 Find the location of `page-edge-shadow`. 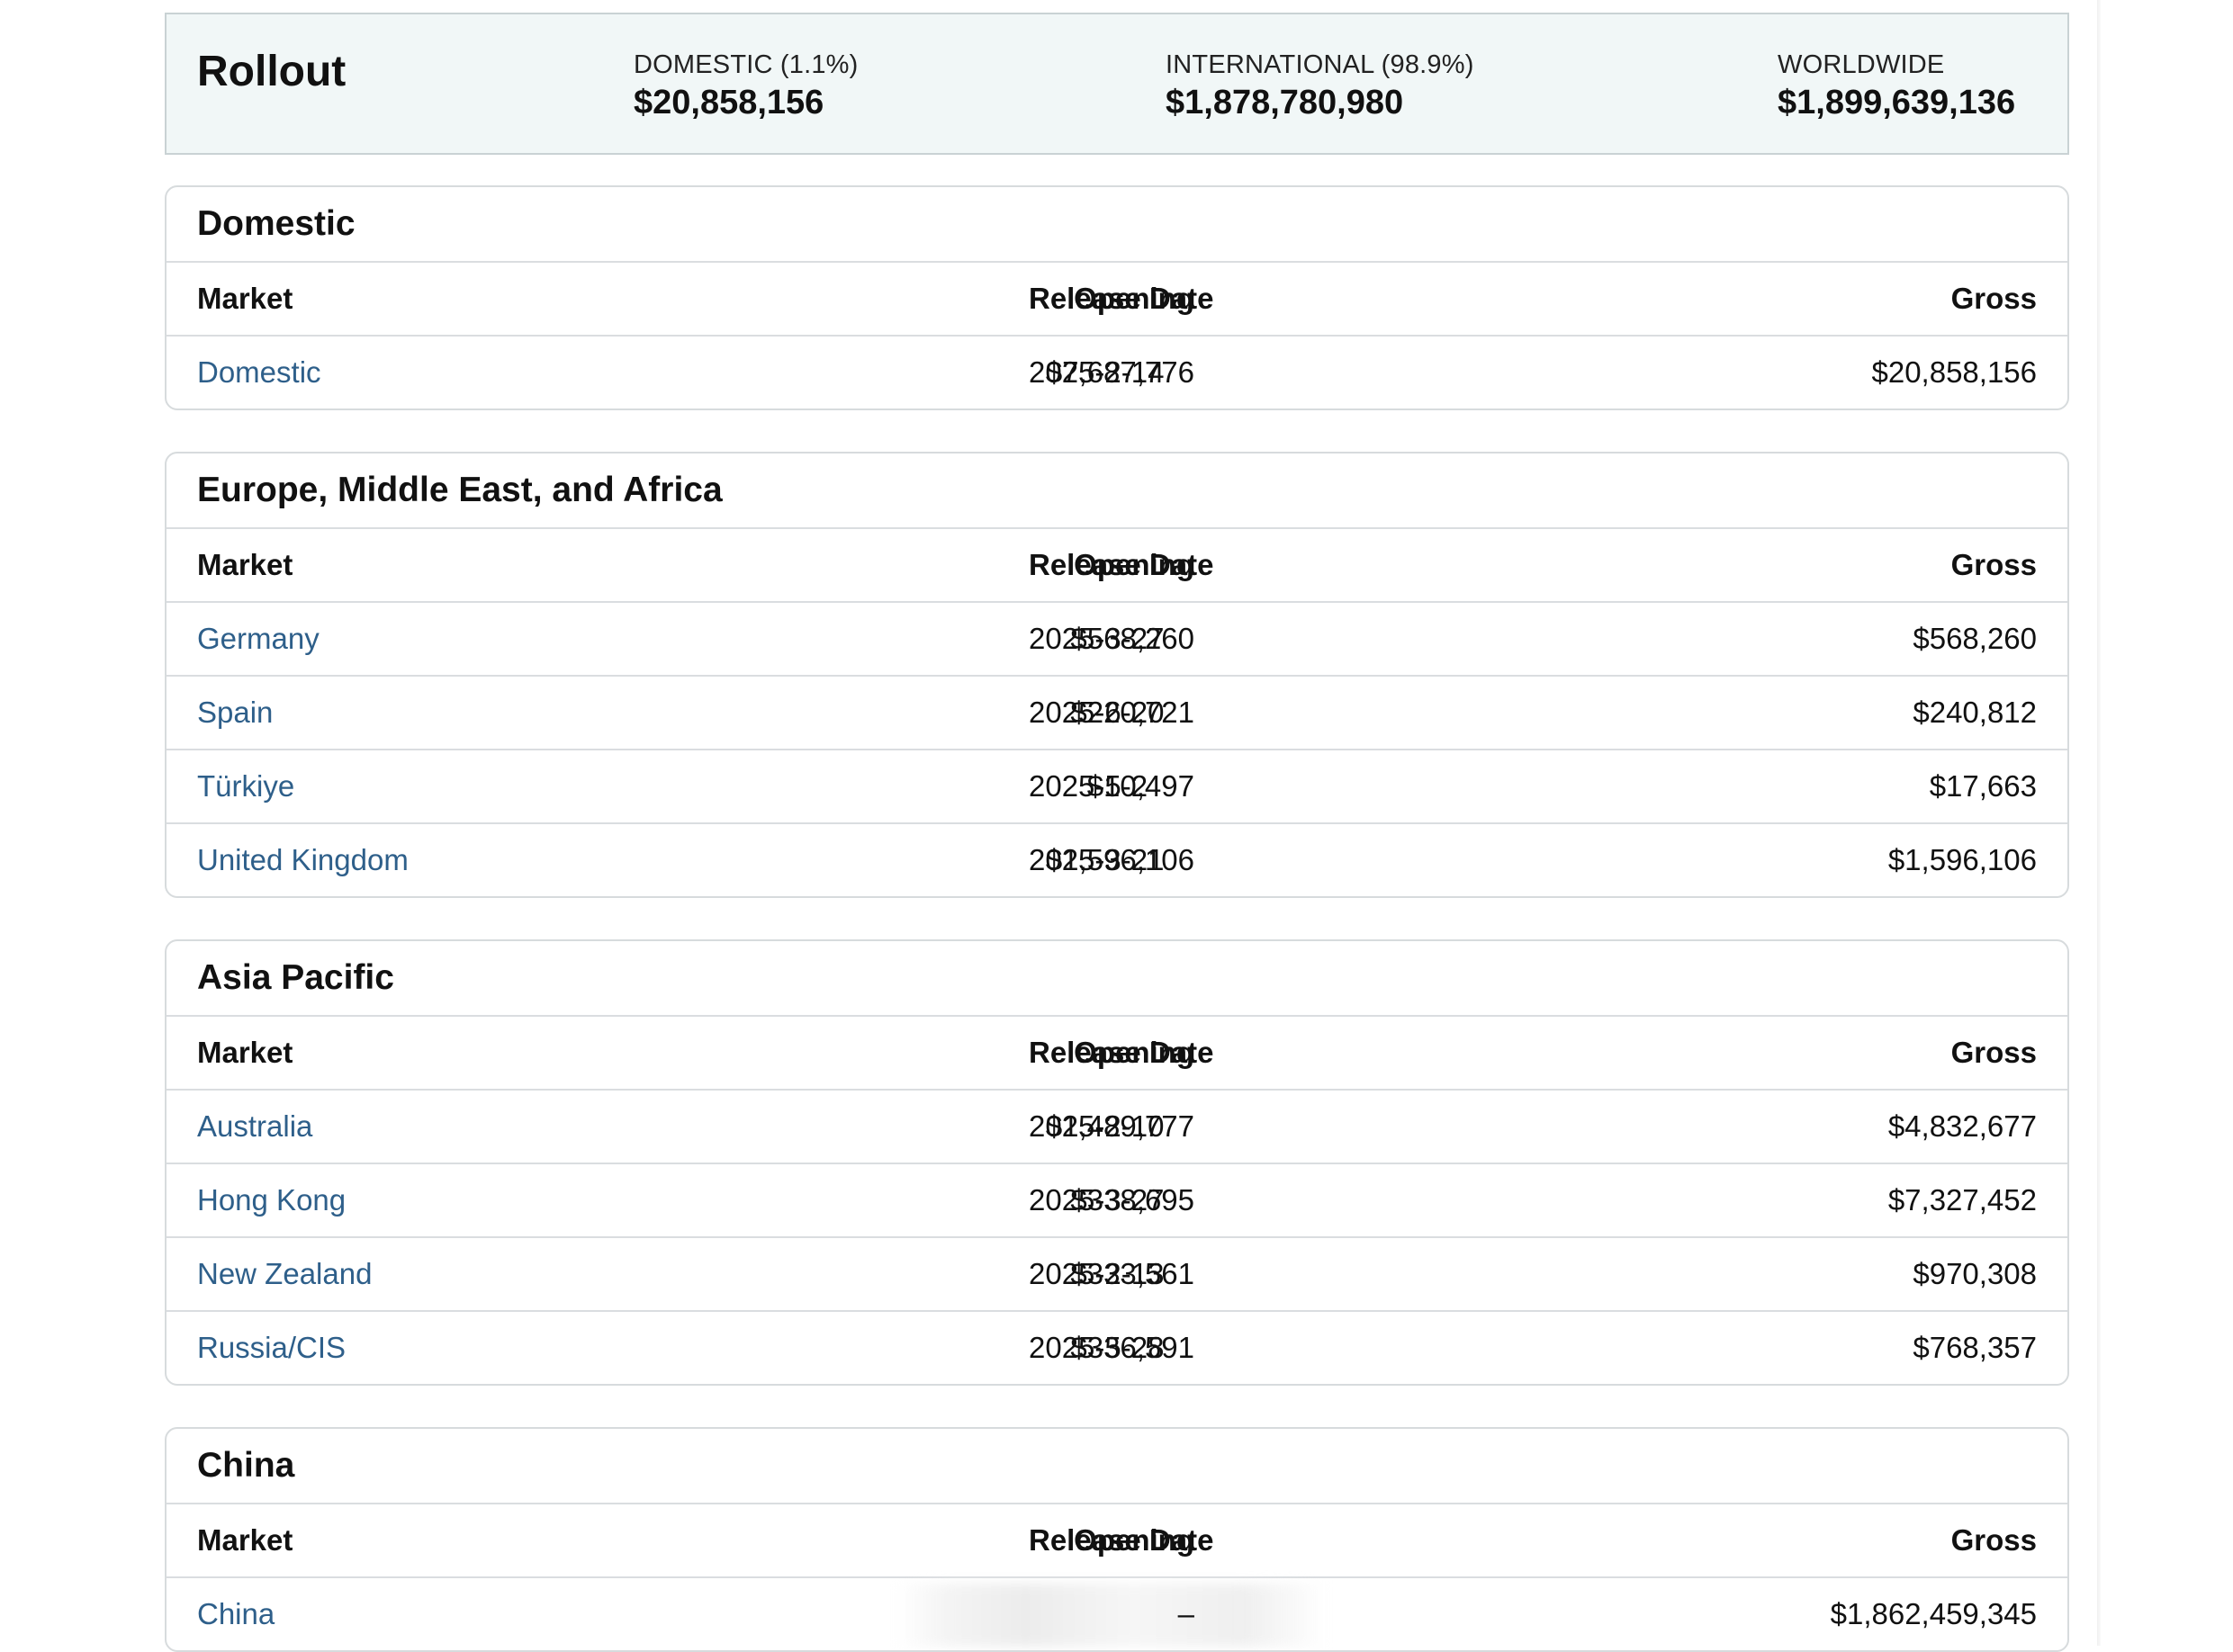

page-edge-shadow is located at coordinates (2099, 823).